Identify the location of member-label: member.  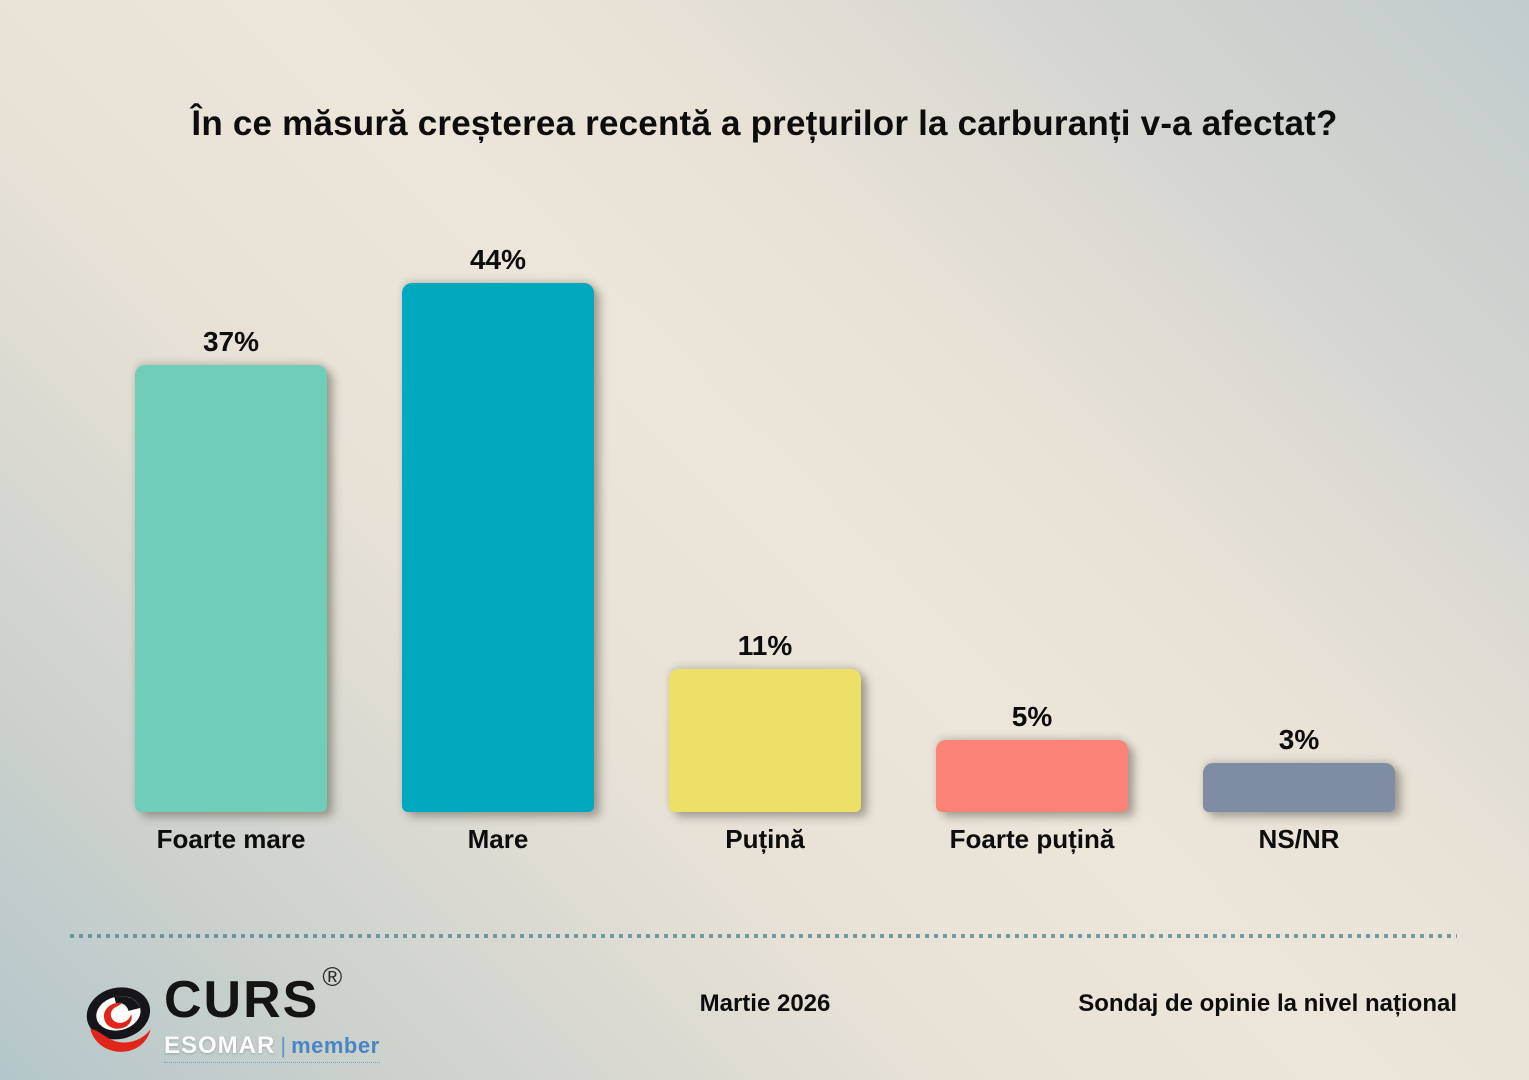
(335, 1045).